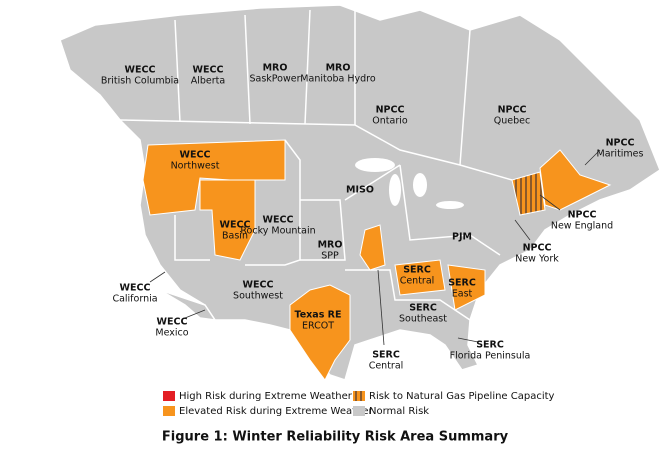 The width and height of the screenshot is (671, 451). Describe the element at coordinates (490, 356) in the screenshot. I see `region-sub: Florida Peninsula` at that location.